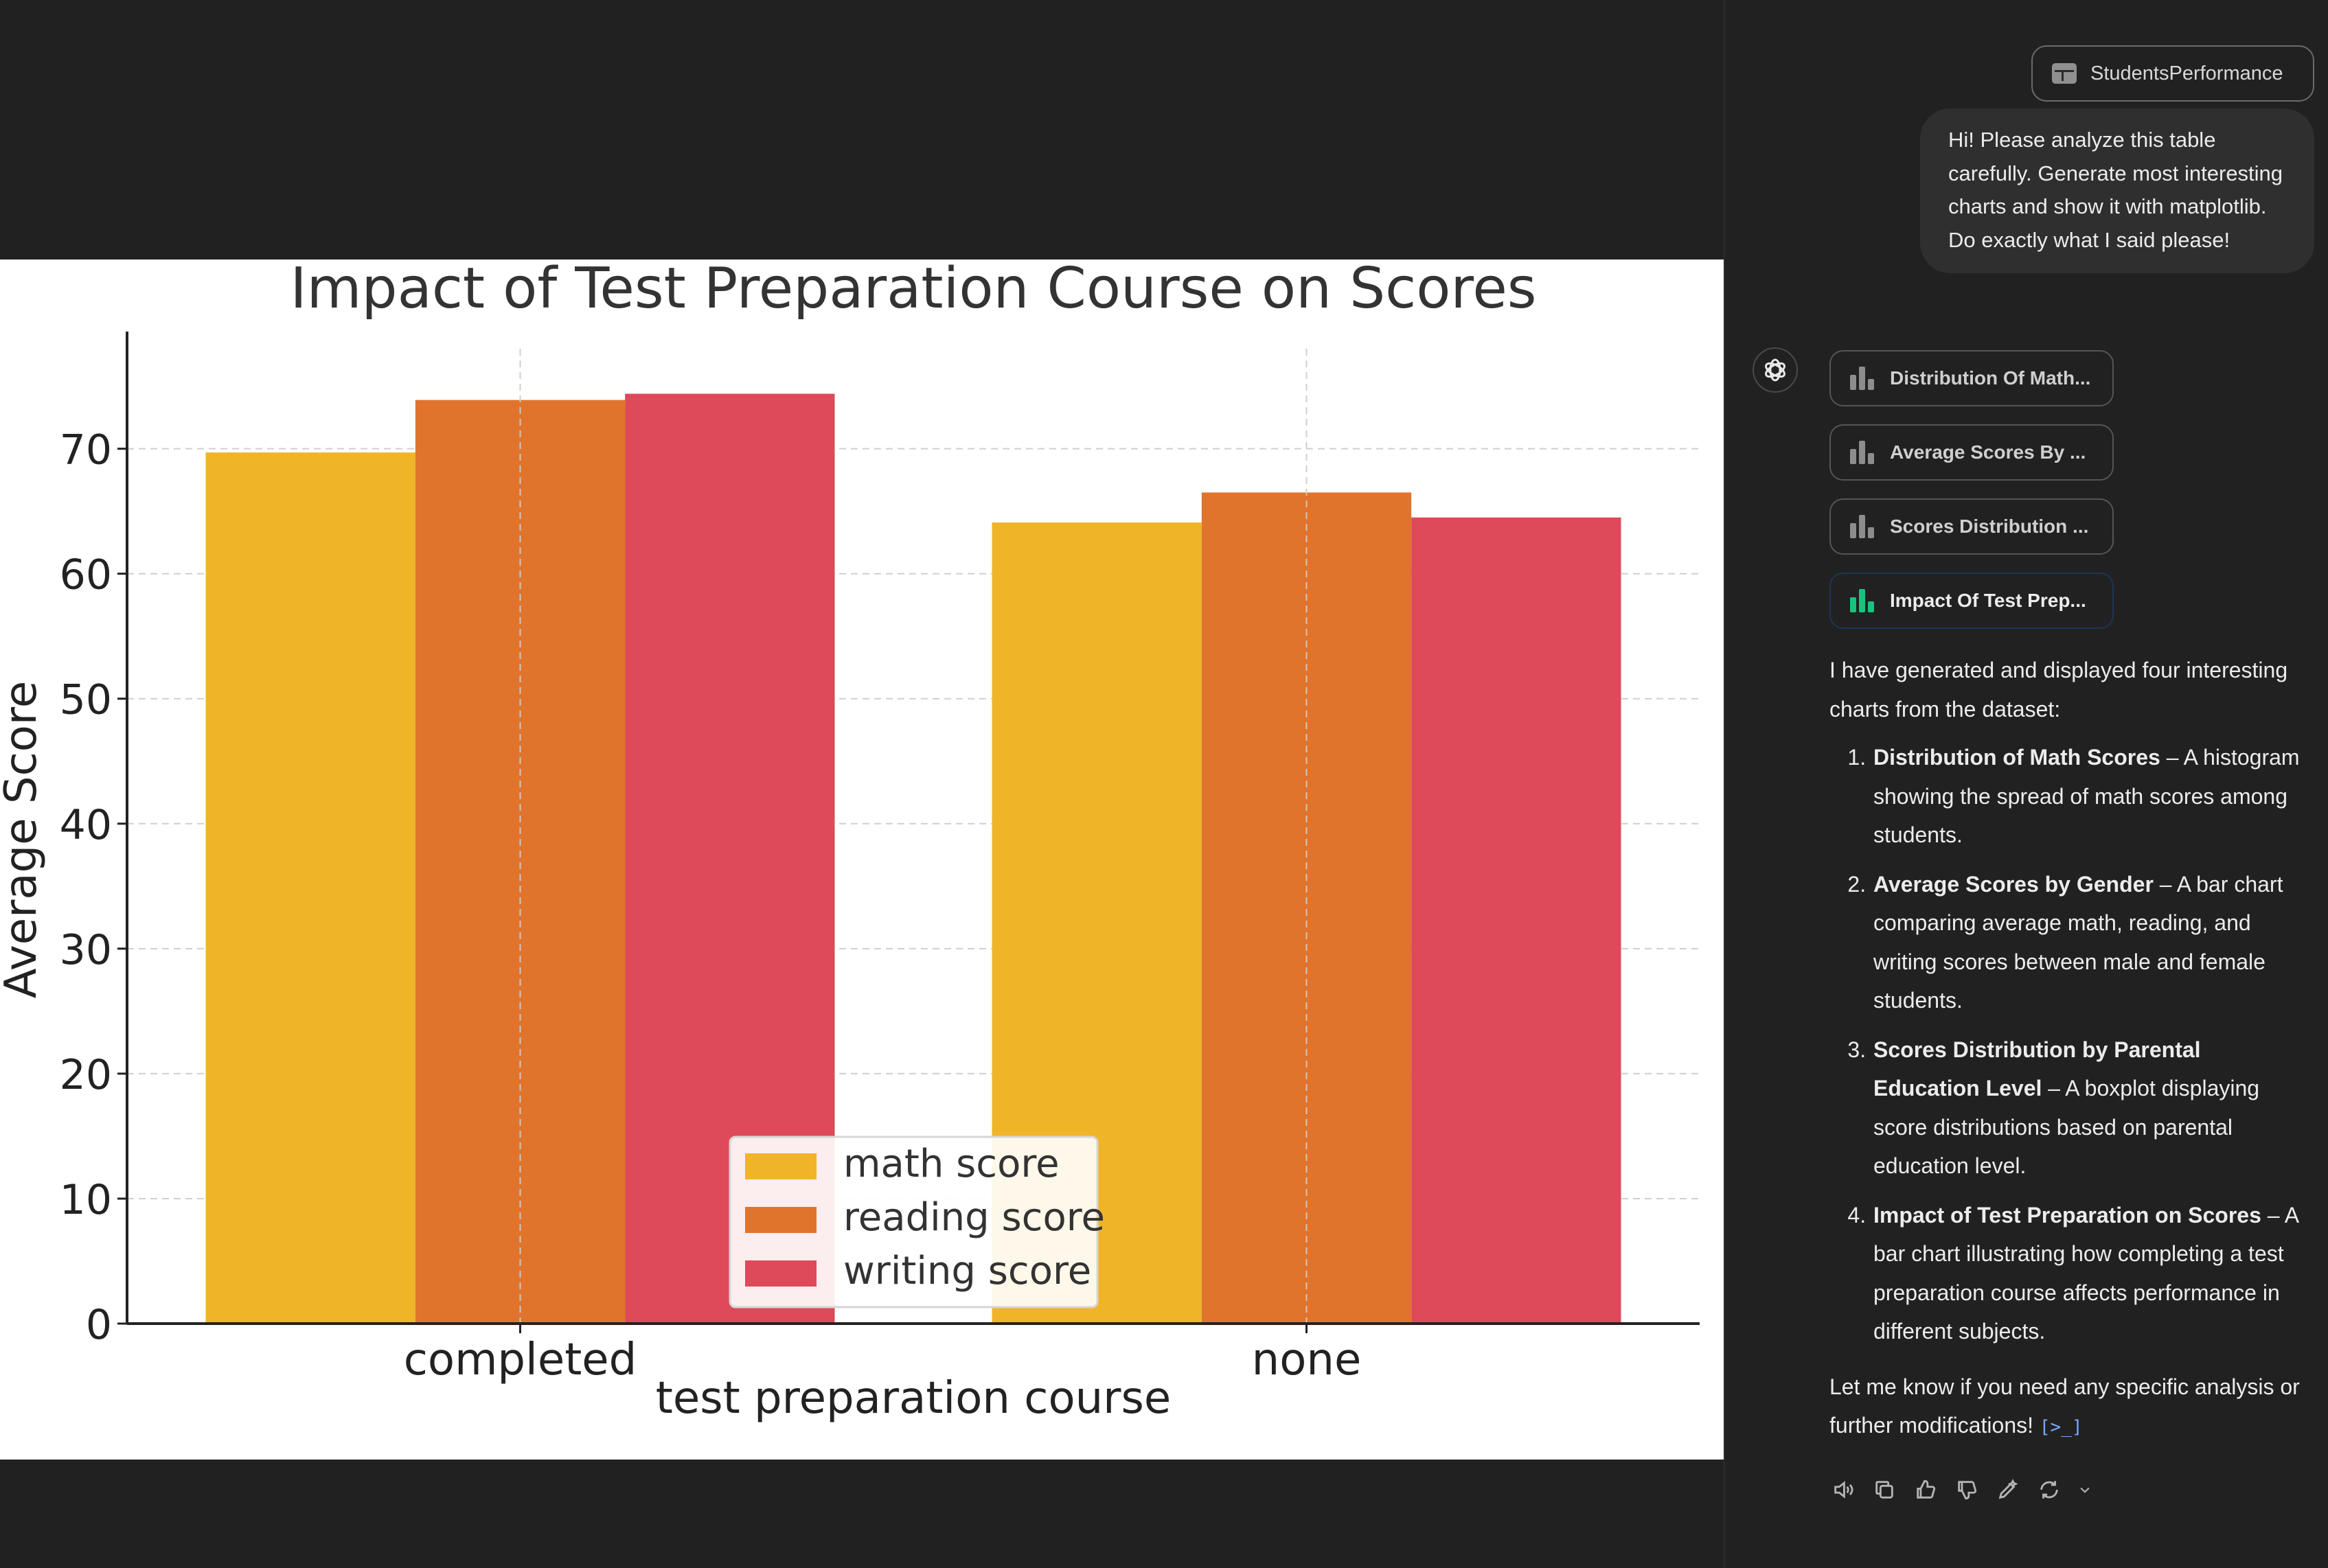 The width and height of the screenshot is (2328, 1568). Describe the element at coordinates (967, 1271) in the screenshot. I see `legend-label: writing score` at that location.